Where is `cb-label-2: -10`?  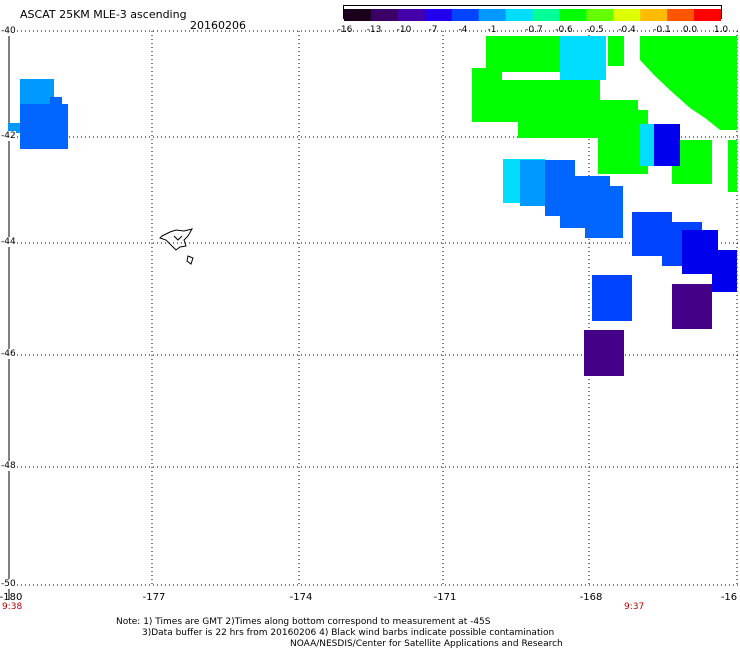
cb-label-2: -10 is located at coordinates (404, 30).